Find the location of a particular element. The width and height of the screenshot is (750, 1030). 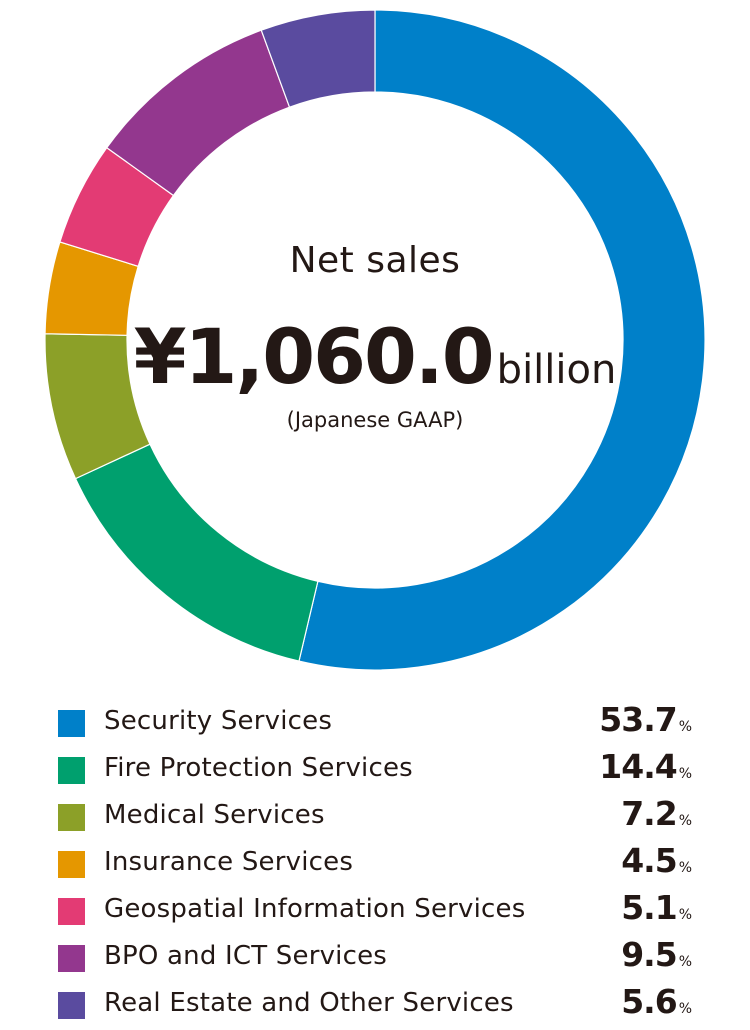

legend-item: Geospatial Information Services 5.1% is located at coordinates (383, 911).